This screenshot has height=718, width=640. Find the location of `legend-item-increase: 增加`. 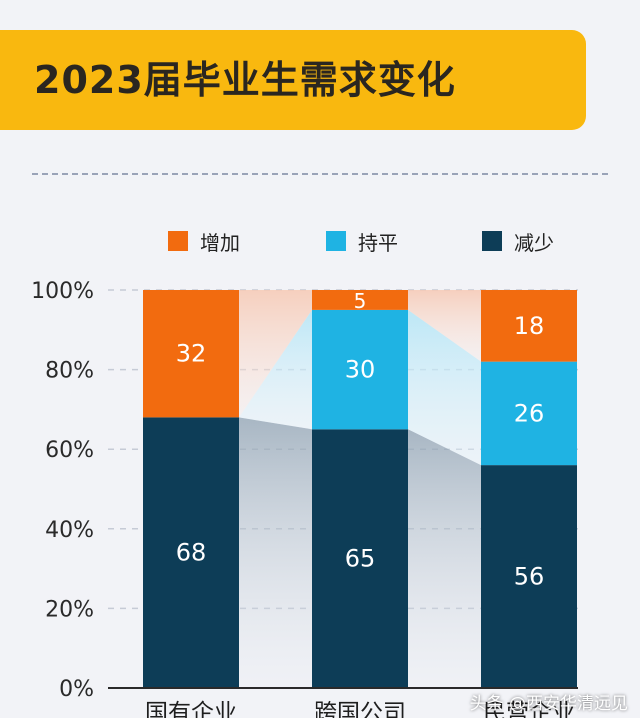

legend-item-increase: 增加 is located at coordinates (204, 241).